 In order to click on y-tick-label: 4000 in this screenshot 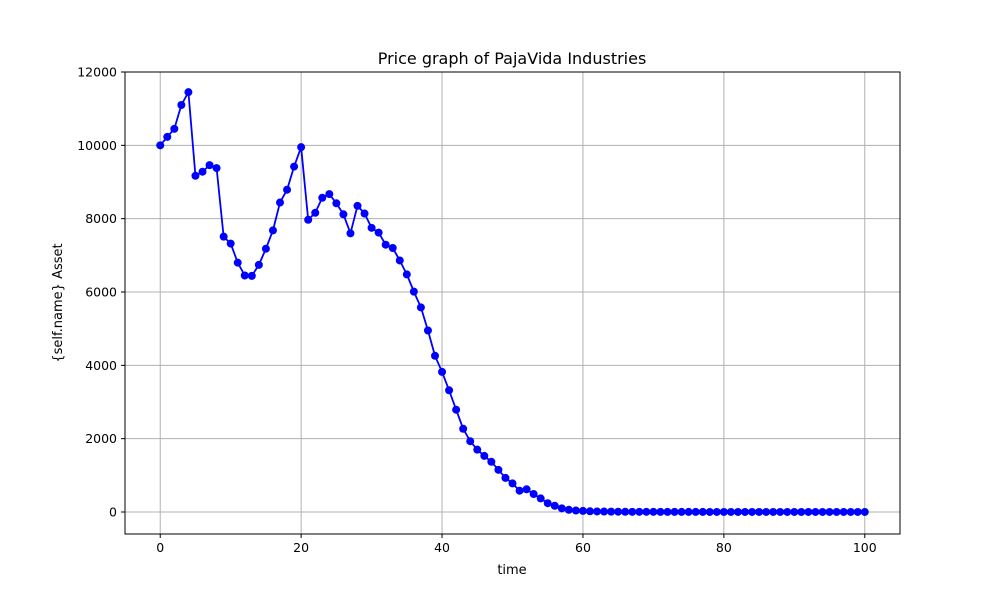, I will do `click(101, 365)`.